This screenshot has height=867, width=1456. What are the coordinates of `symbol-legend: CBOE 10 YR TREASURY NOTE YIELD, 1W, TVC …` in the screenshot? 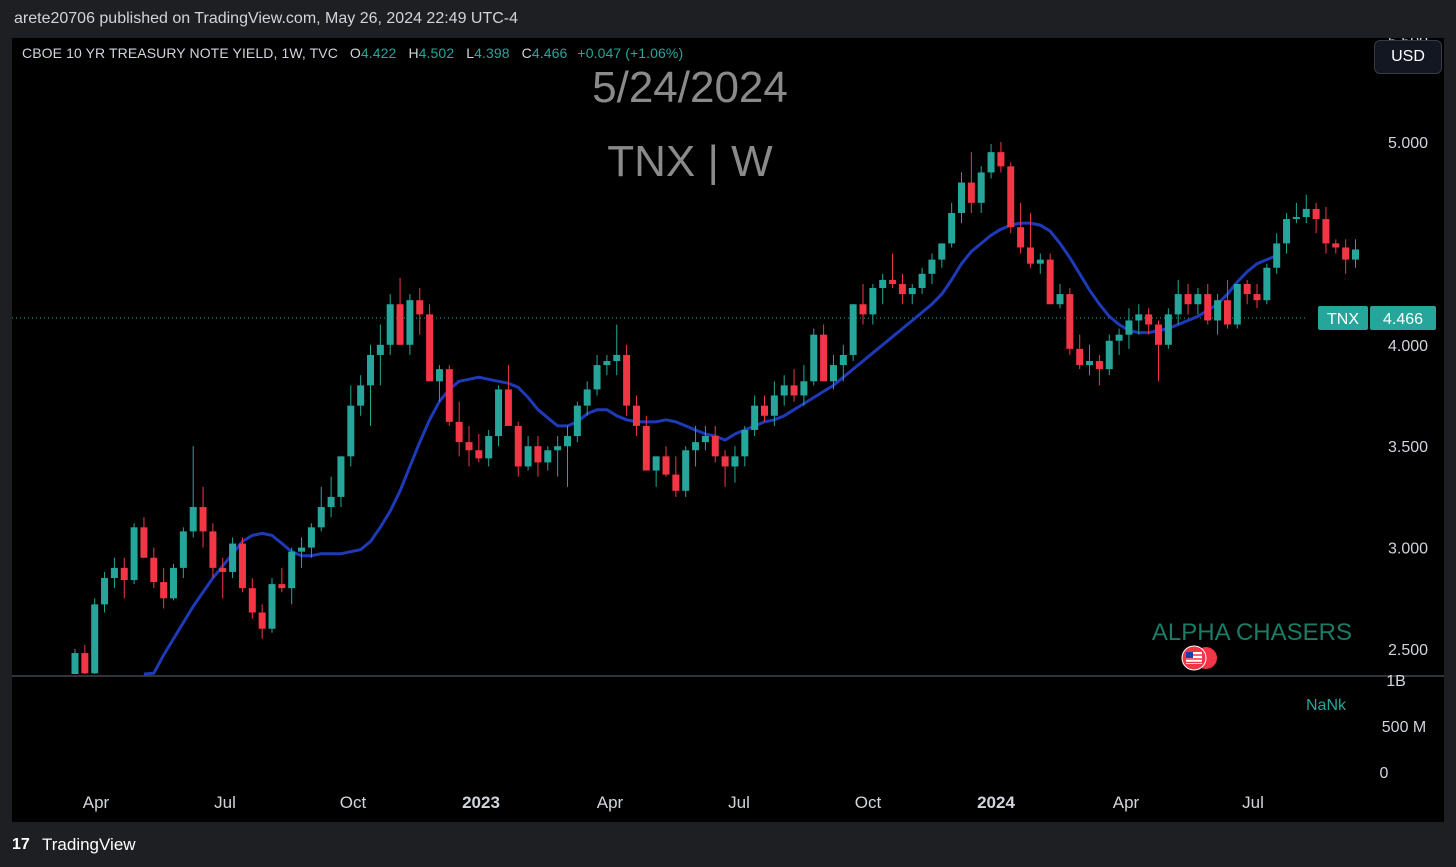 It's located at (352, 53).